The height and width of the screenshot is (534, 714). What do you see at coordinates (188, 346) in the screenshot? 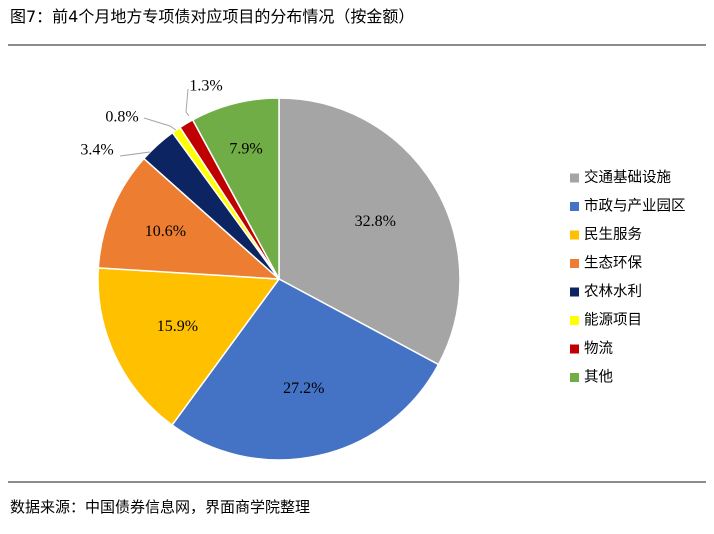
I see `pie-slice-livelihood` at bounding box center [188, 346].